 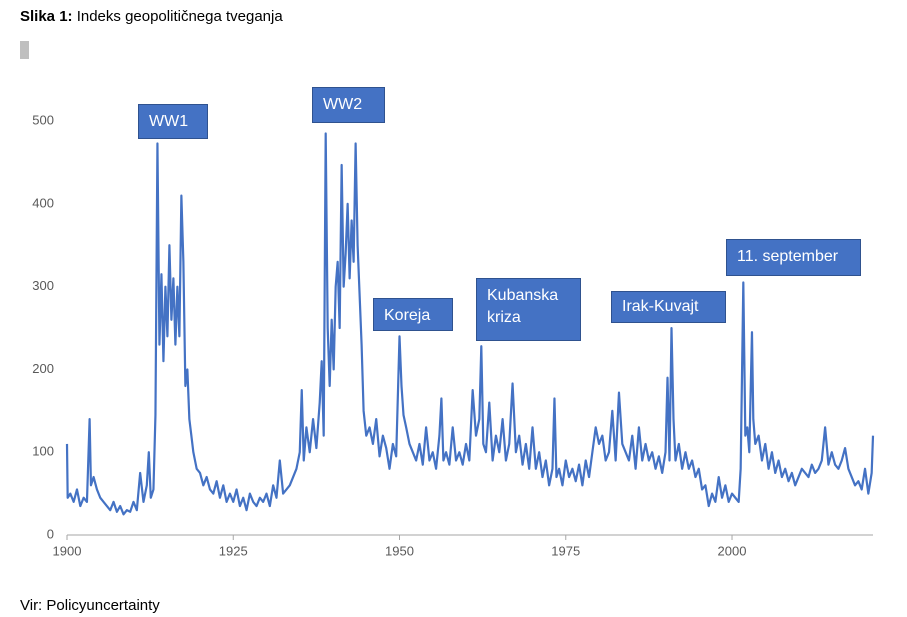 What do you see at coordinates (67, 550) in the screenshot?
I see `x-tick-label: 1900` at bounding box center [67, 550].